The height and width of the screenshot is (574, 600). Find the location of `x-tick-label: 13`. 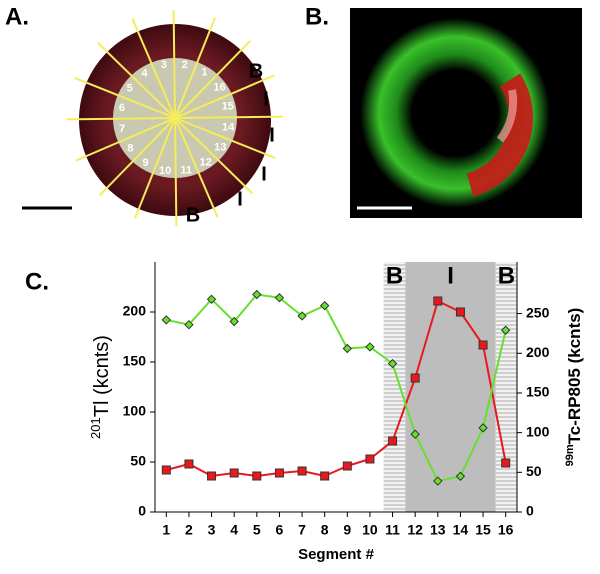

x-tick-label: 13 is located at coordinates (438, 530).